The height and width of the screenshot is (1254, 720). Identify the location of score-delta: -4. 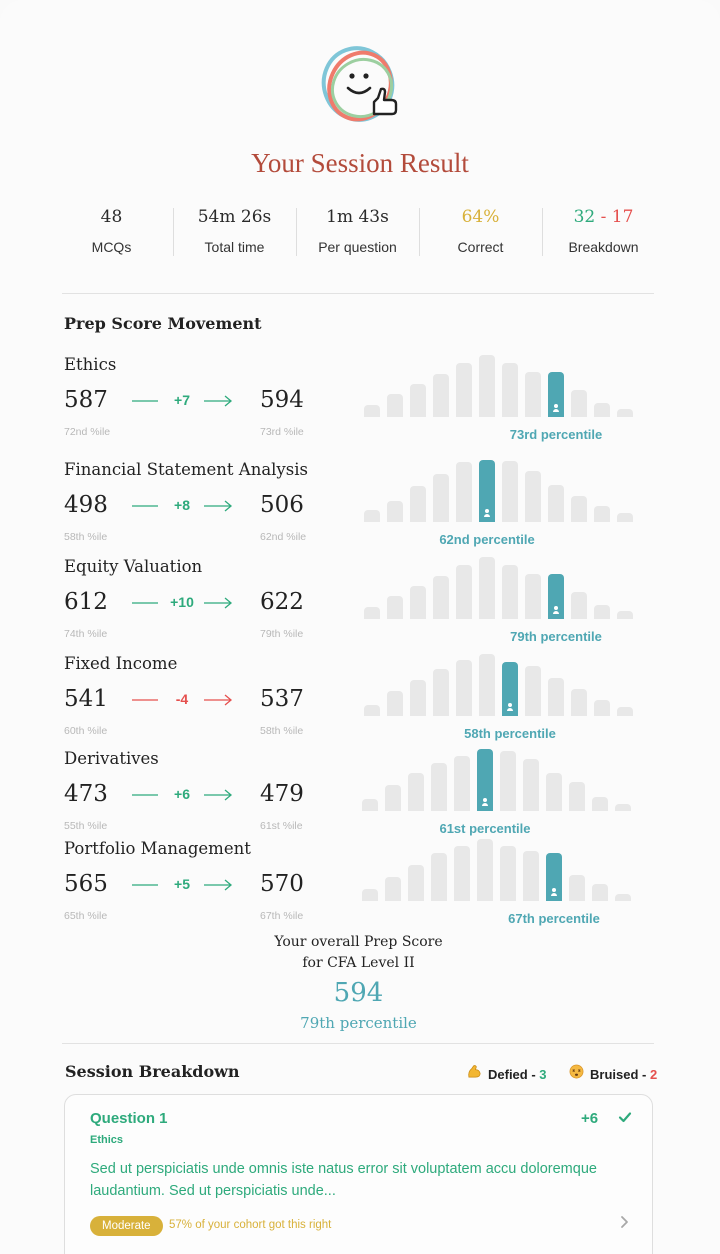
(182, 699).